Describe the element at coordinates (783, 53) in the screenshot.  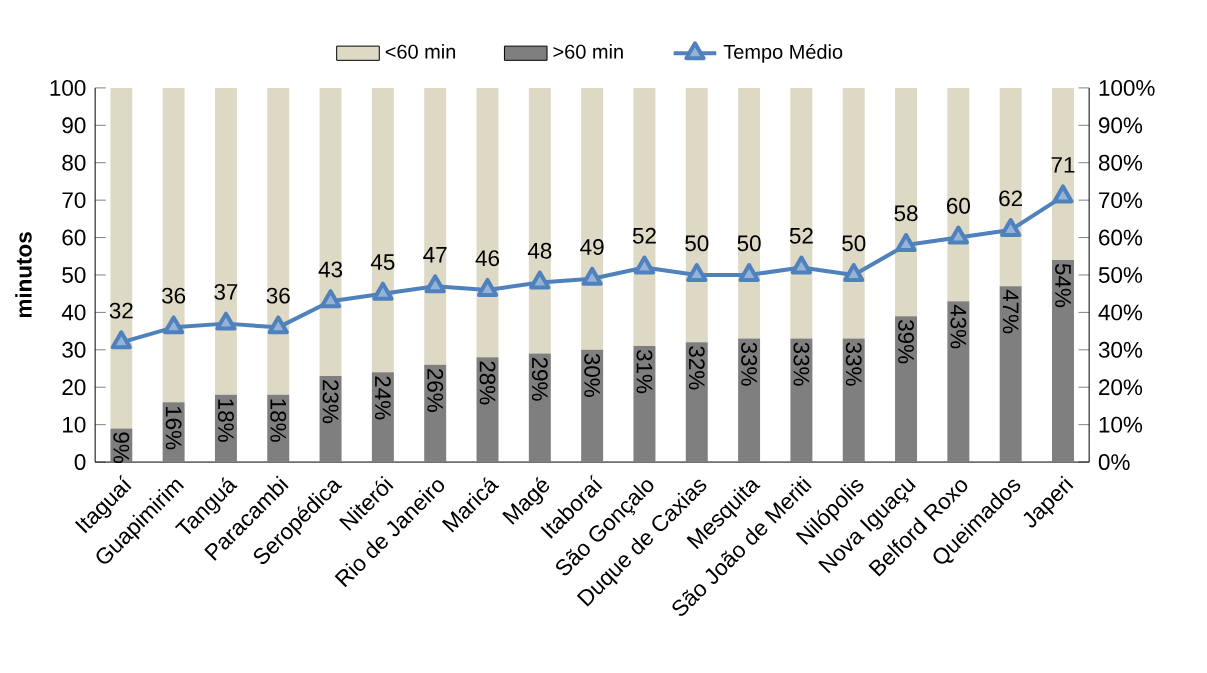
I see `legend-label: Tempo Médio` at that location.